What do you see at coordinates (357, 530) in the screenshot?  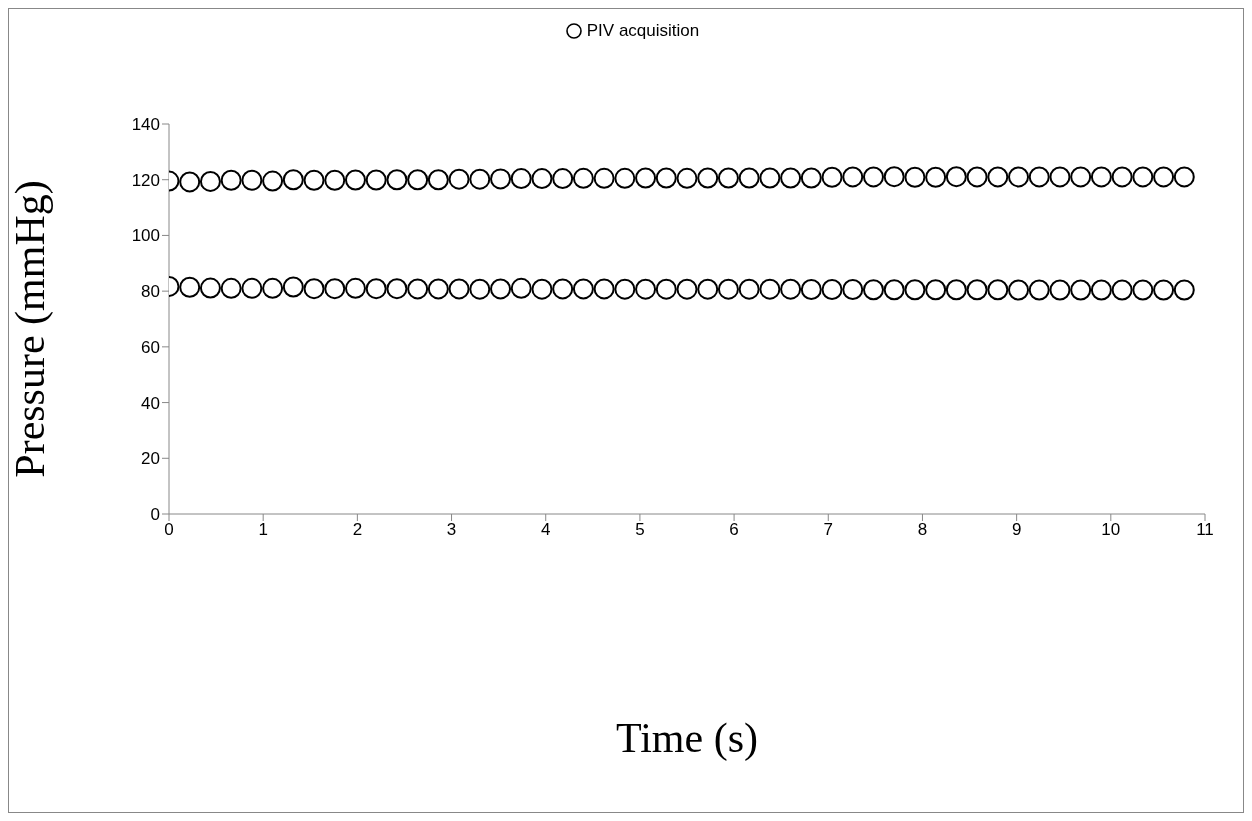 I see `x-tick-label: 2` at bounding box center [357, 530].